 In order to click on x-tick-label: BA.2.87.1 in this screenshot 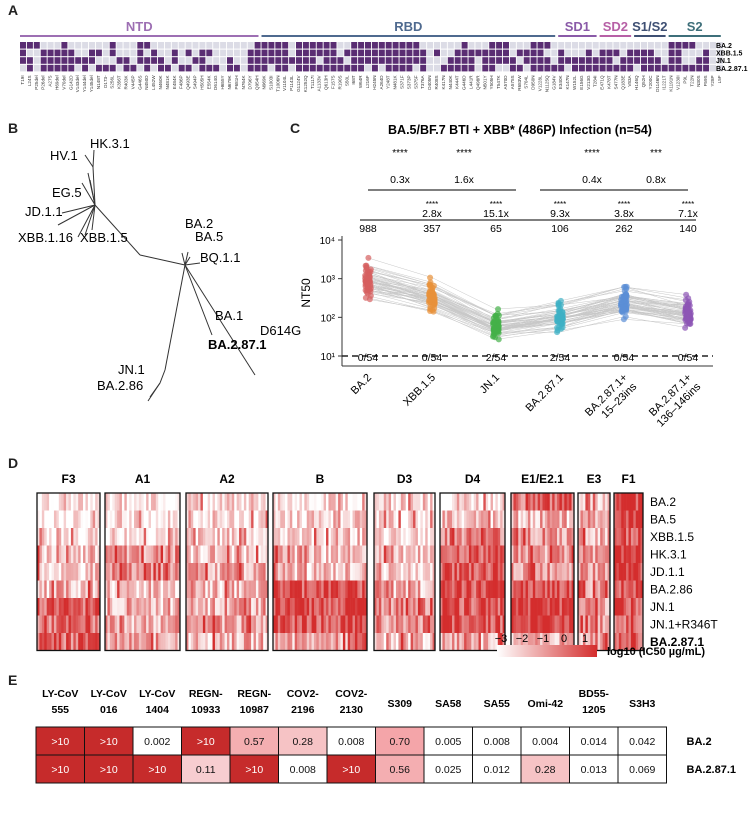, I will do `click(544, 393)`.